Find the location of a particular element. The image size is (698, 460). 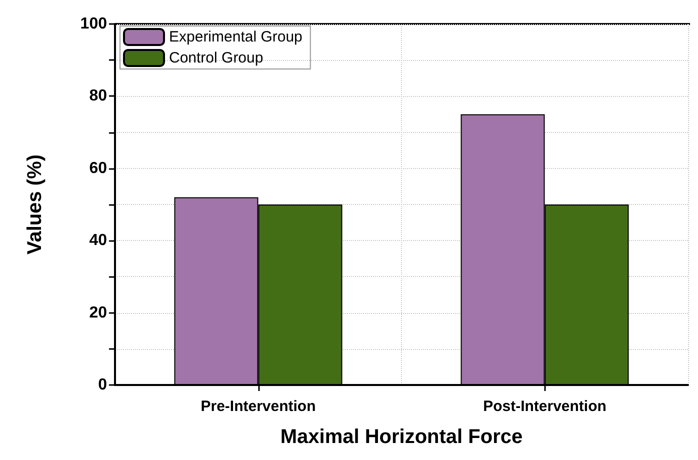

y-tick-label: 80 is located at coordinates (98, 96).